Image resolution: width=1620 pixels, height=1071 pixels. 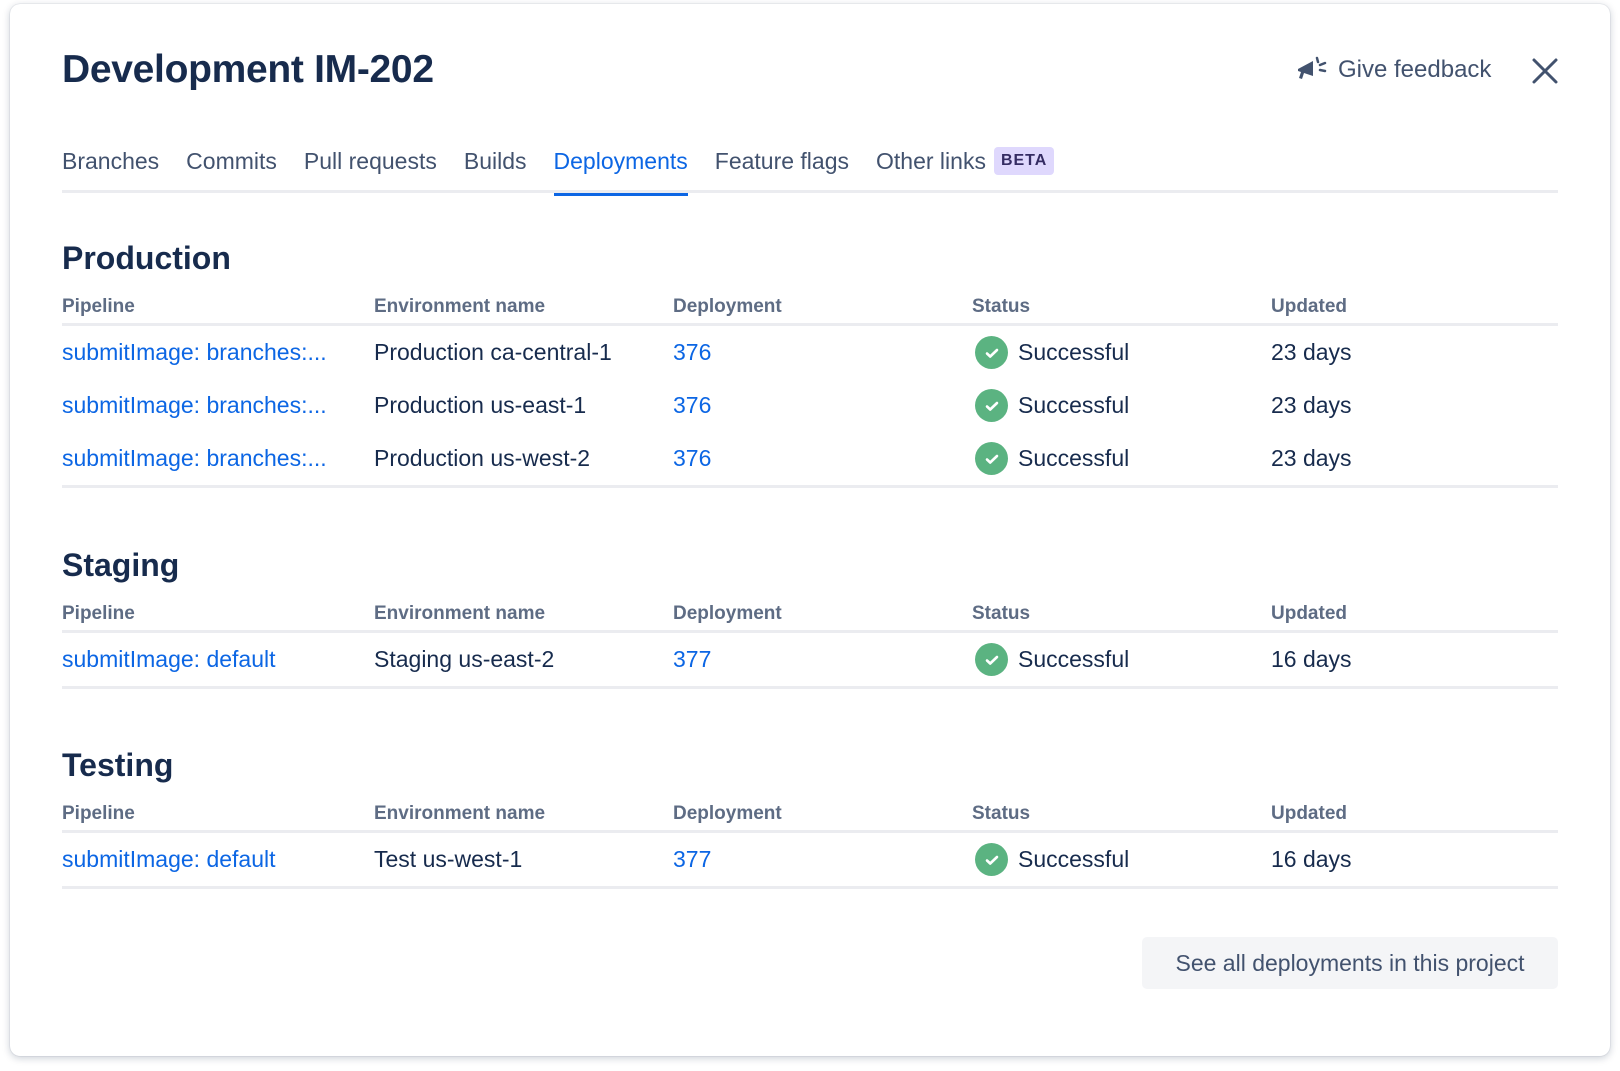 I want to click on environment-name: Production us-east-1, so click(x=480, y=405).